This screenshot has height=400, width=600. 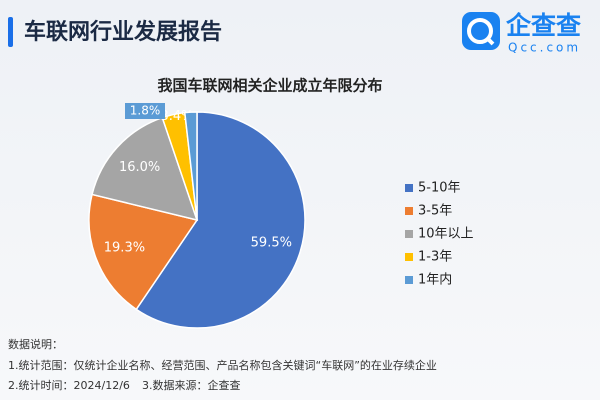 I want to click on legend-label: 5-10年, so click(x=439, y=188).